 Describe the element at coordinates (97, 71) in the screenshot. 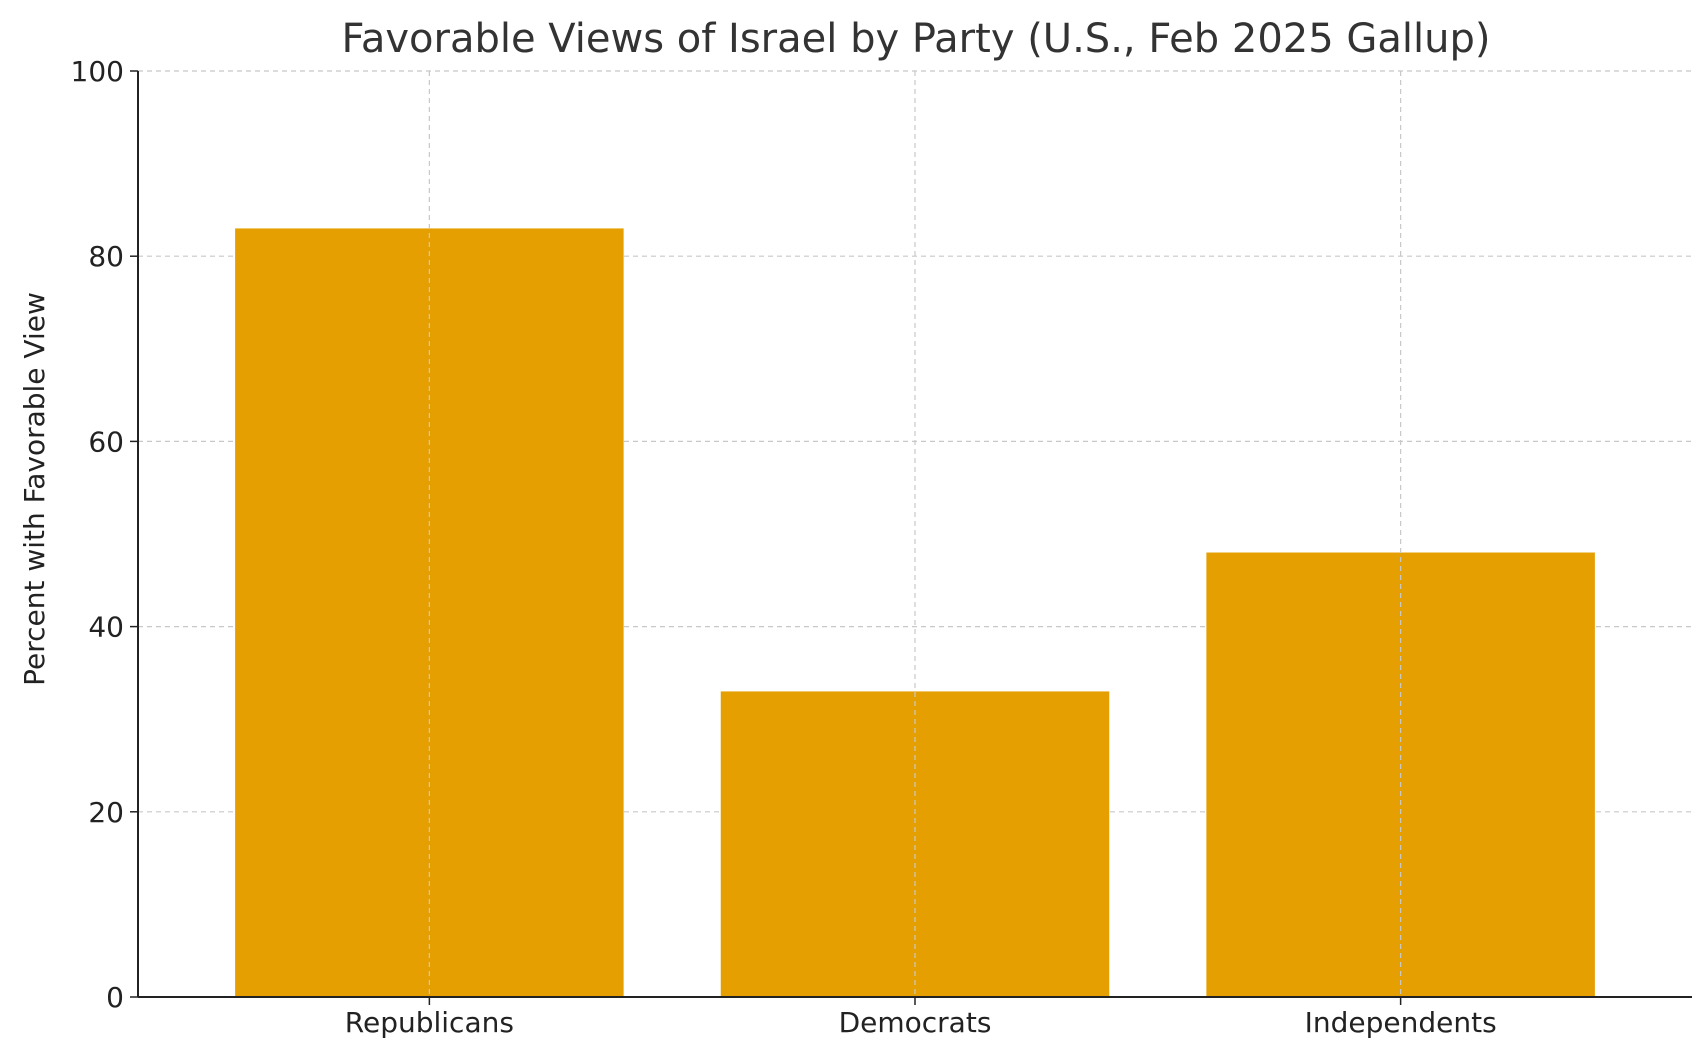

I see `y-tick-label: 100` at that location.